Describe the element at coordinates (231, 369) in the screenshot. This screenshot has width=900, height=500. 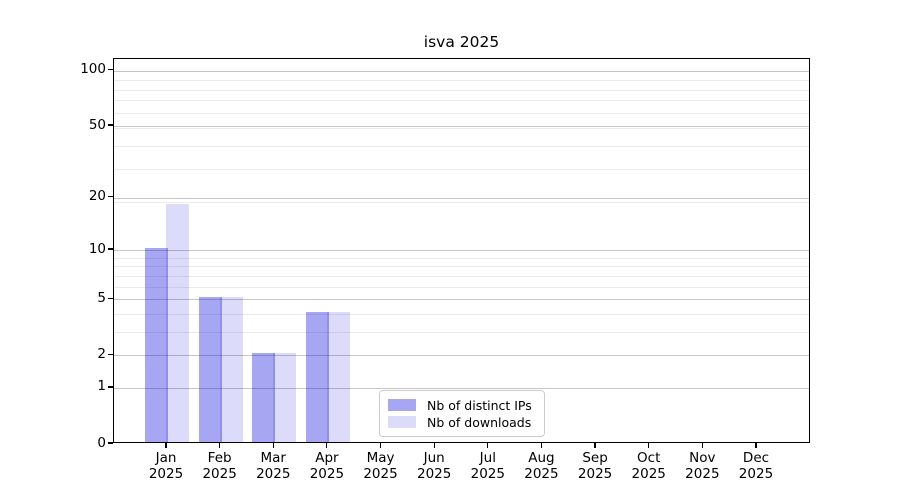
I see `bar-feb-downloads` at that location.